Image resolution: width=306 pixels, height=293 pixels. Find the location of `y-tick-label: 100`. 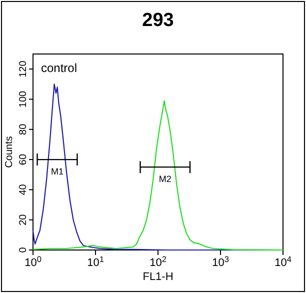

y-tick-label: 100 is located at coordinates (23, 99).